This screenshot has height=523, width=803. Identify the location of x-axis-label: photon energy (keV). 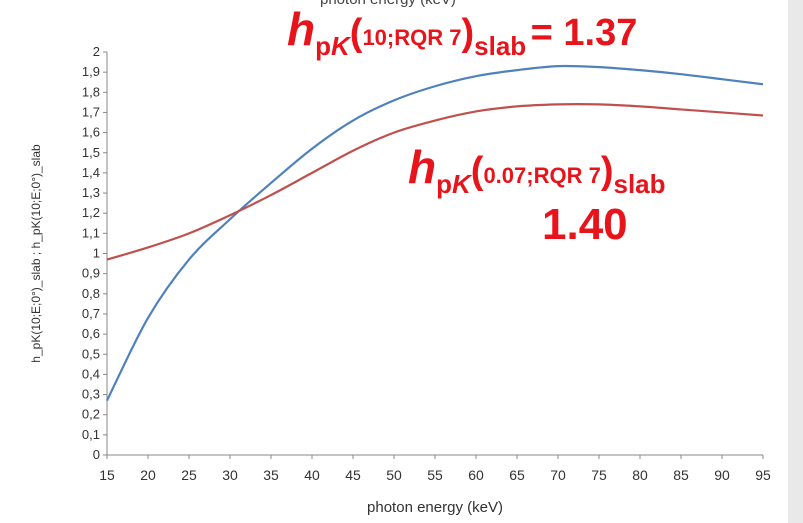
(435, 507).